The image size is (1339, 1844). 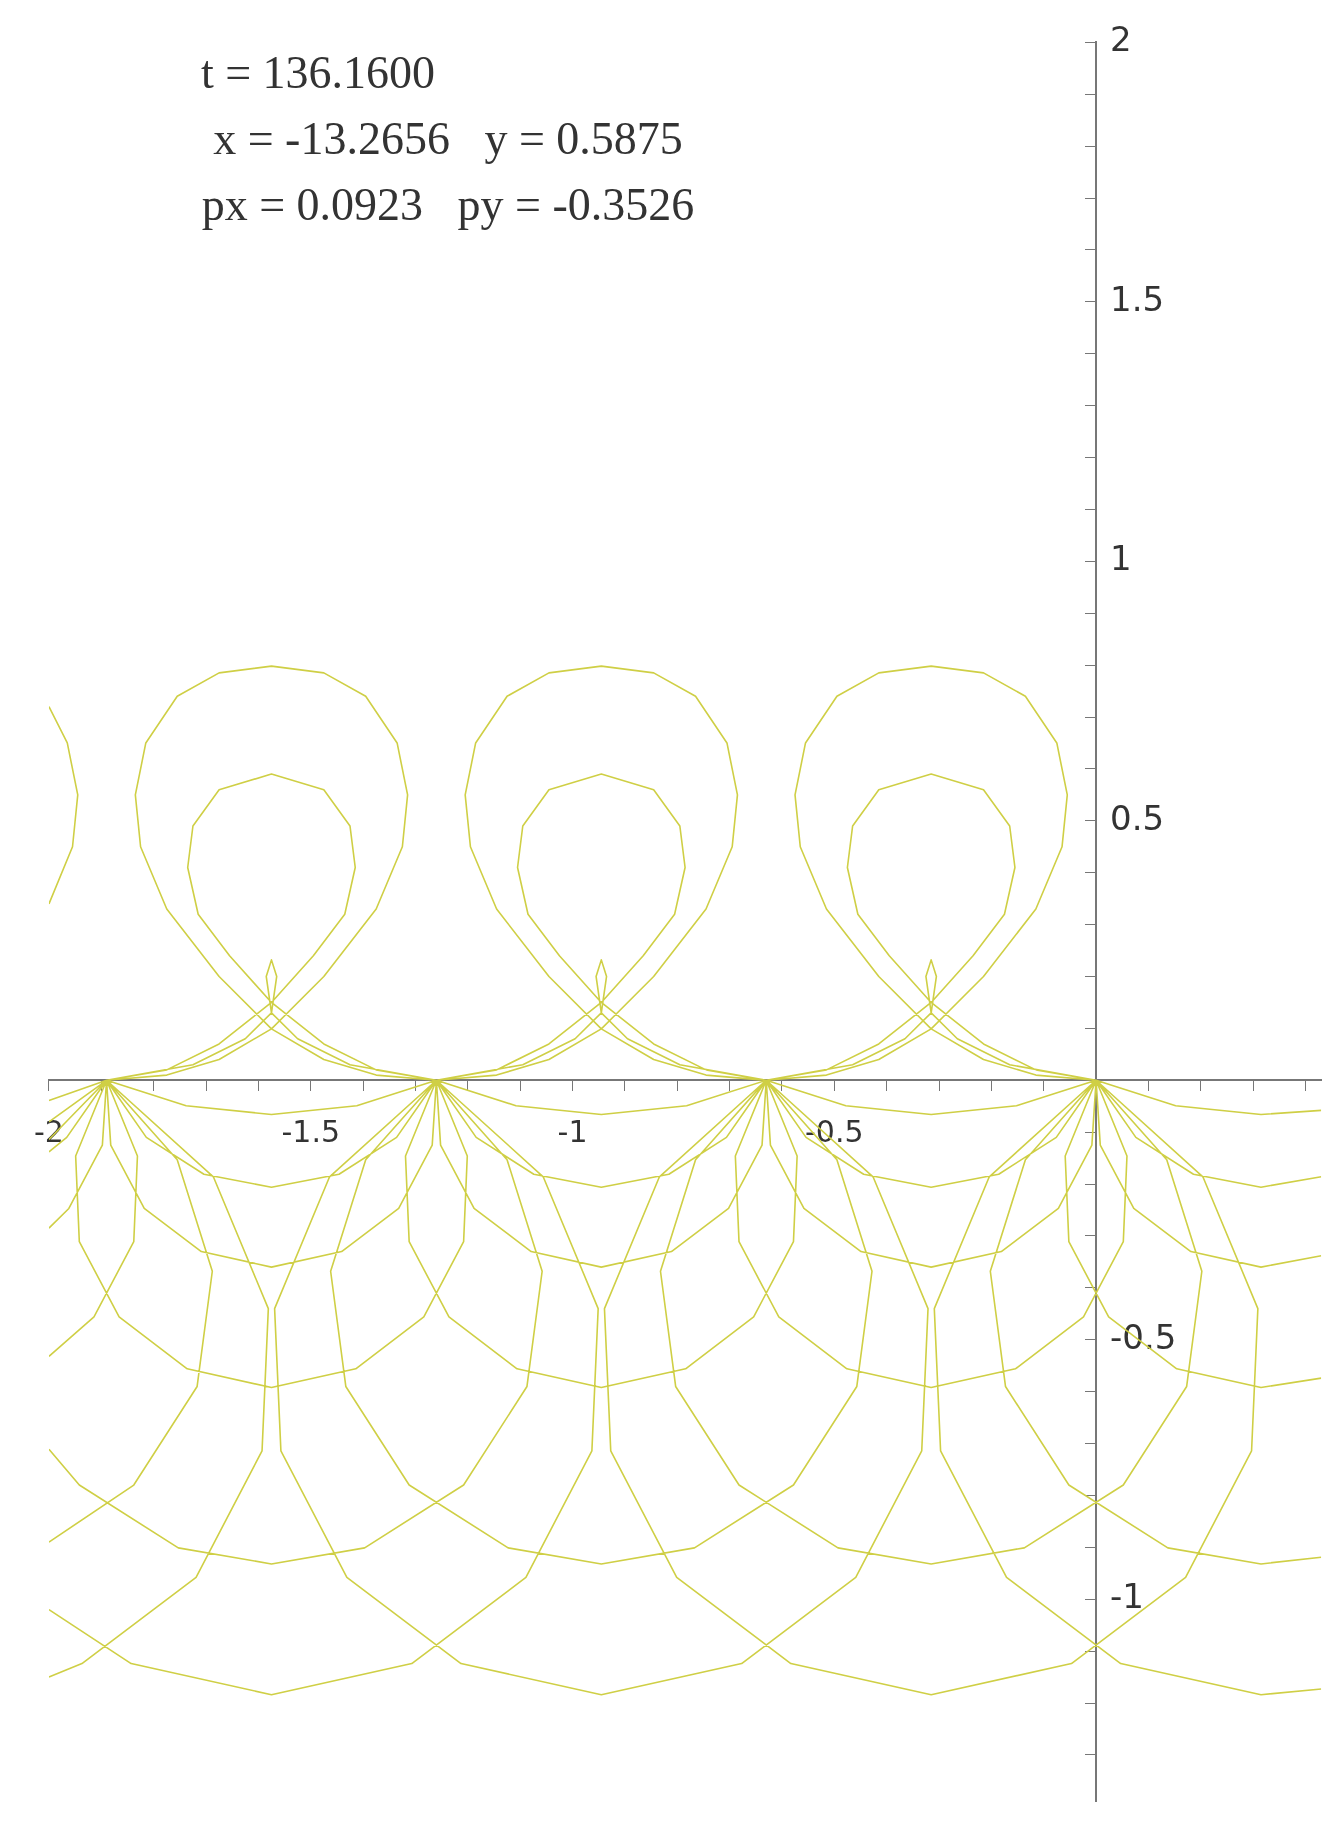 What do you see at coordinates (1121, 558) in the screenshot?
I see `y-tick-label: 1` at bounding box center [1121, 558].